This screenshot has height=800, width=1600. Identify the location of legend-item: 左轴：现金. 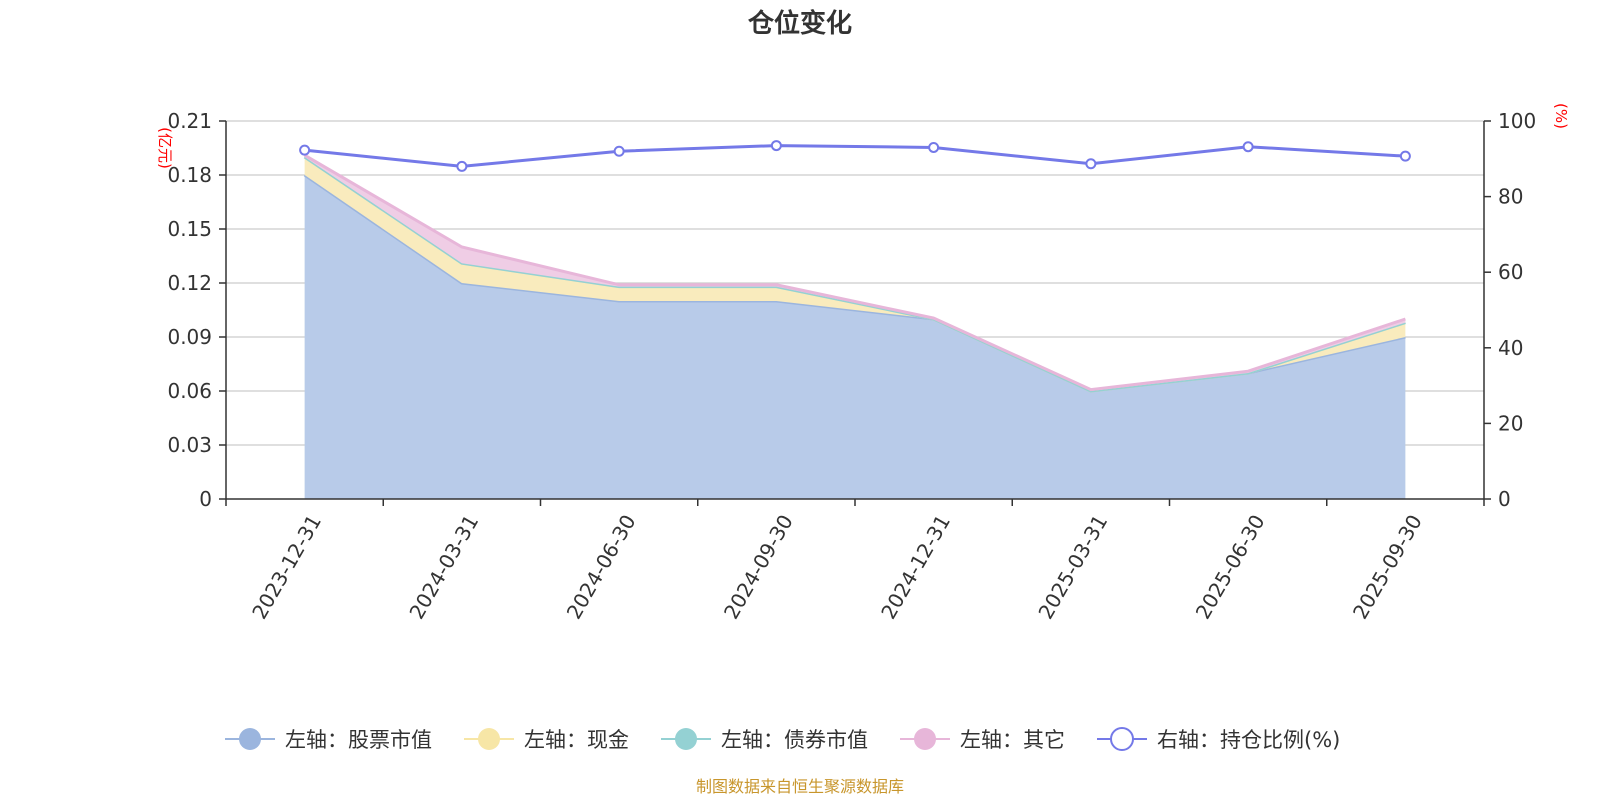
(546, 740).